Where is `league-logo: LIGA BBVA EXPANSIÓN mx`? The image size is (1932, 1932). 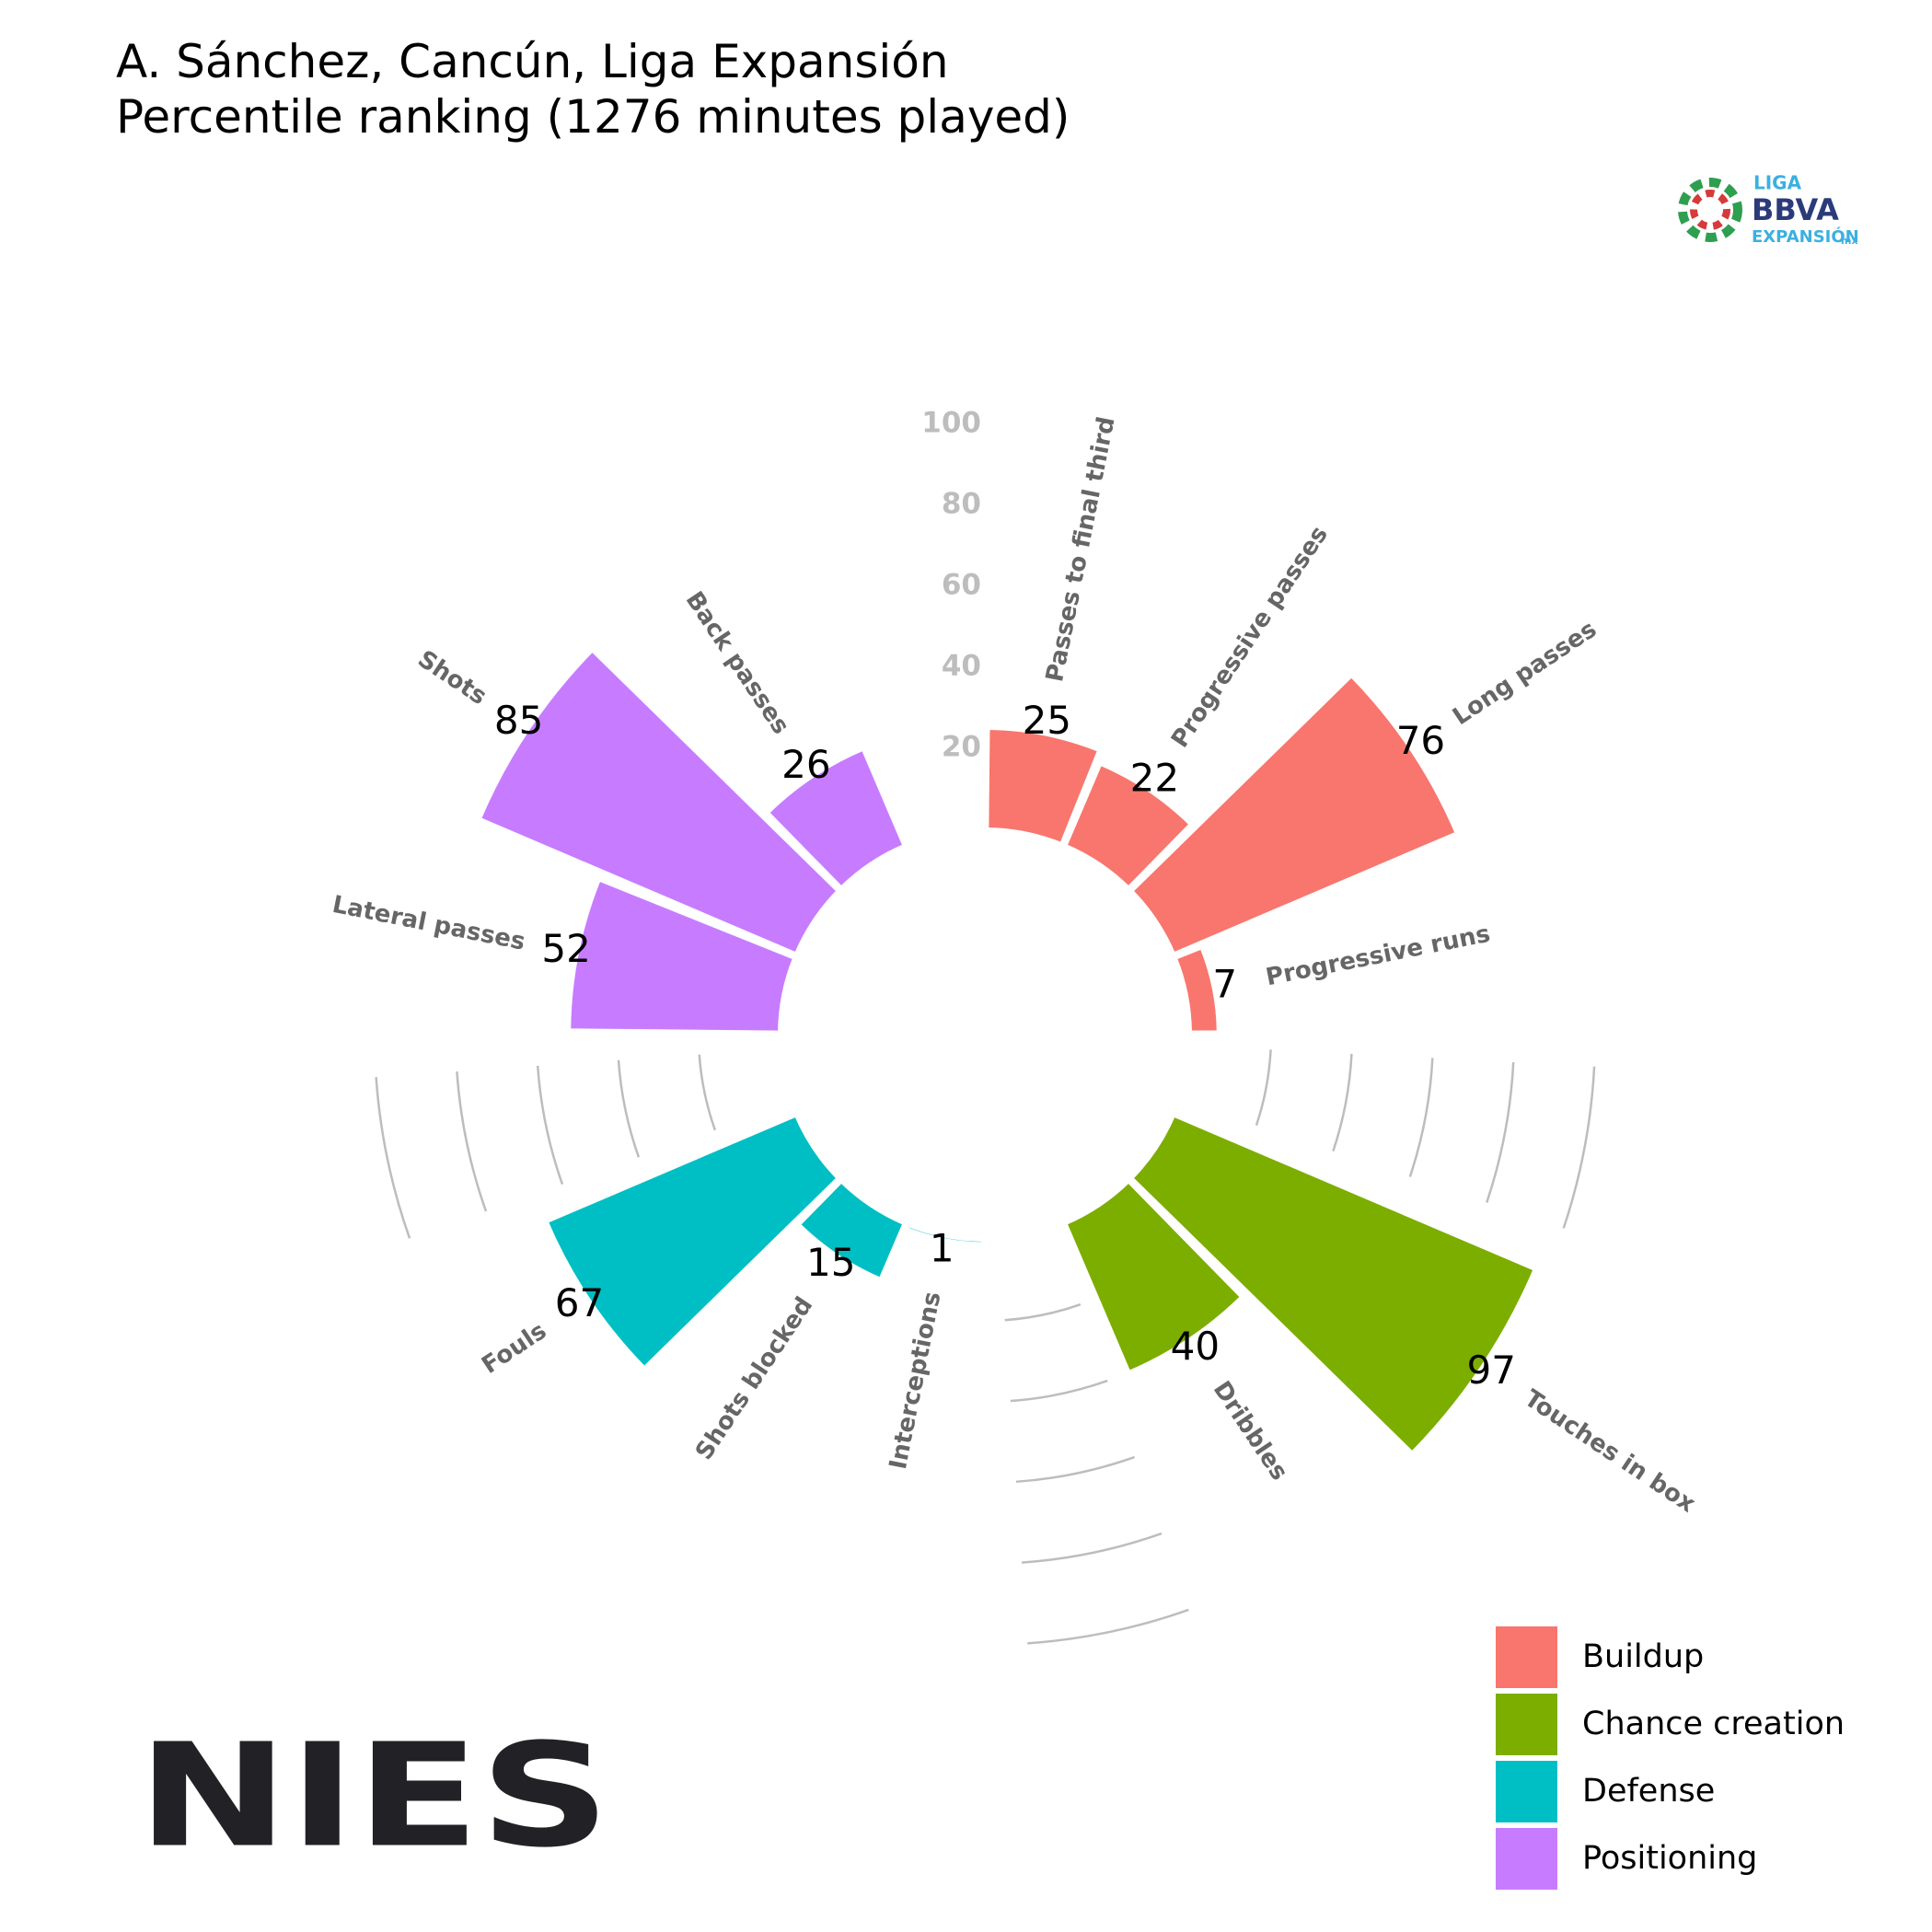
league-logo: LIGA BBVA EXPANSIÓN mx is located at coordinates (1769, 210).